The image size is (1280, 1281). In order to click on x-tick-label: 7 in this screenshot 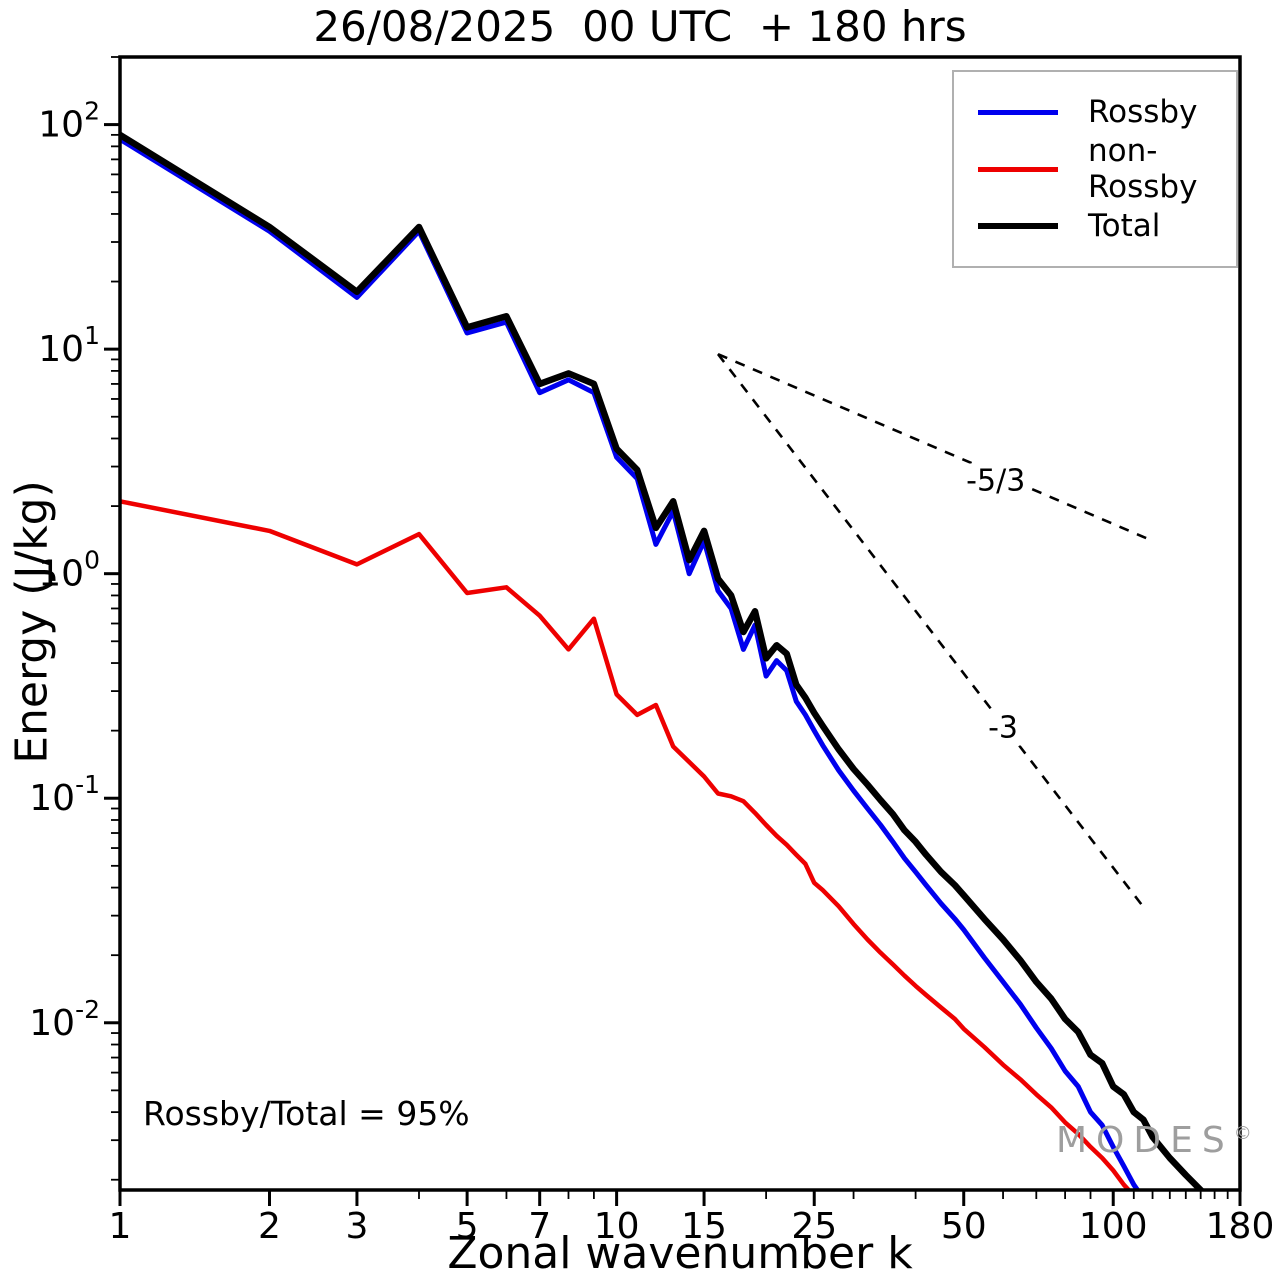, I will do `click(539, 1226)`.